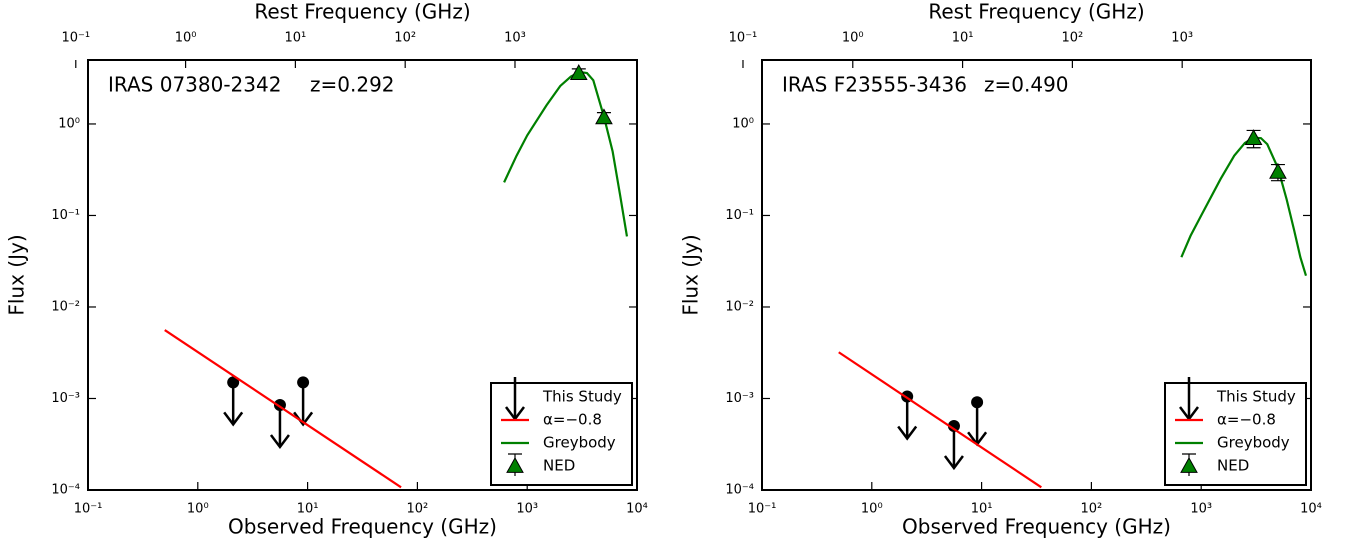  What do you see at coordinates (1026, 85) in the screenshot?
I see `redshift-label: z=0.490` at bounding box center [1026, 85].